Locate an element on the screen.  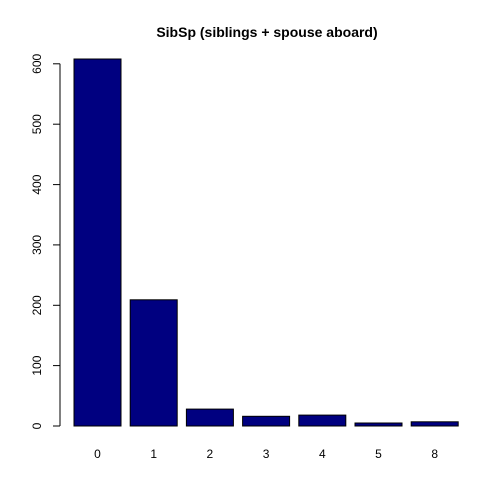
y-tick-label: 0 is located at coordinates (37, 425).